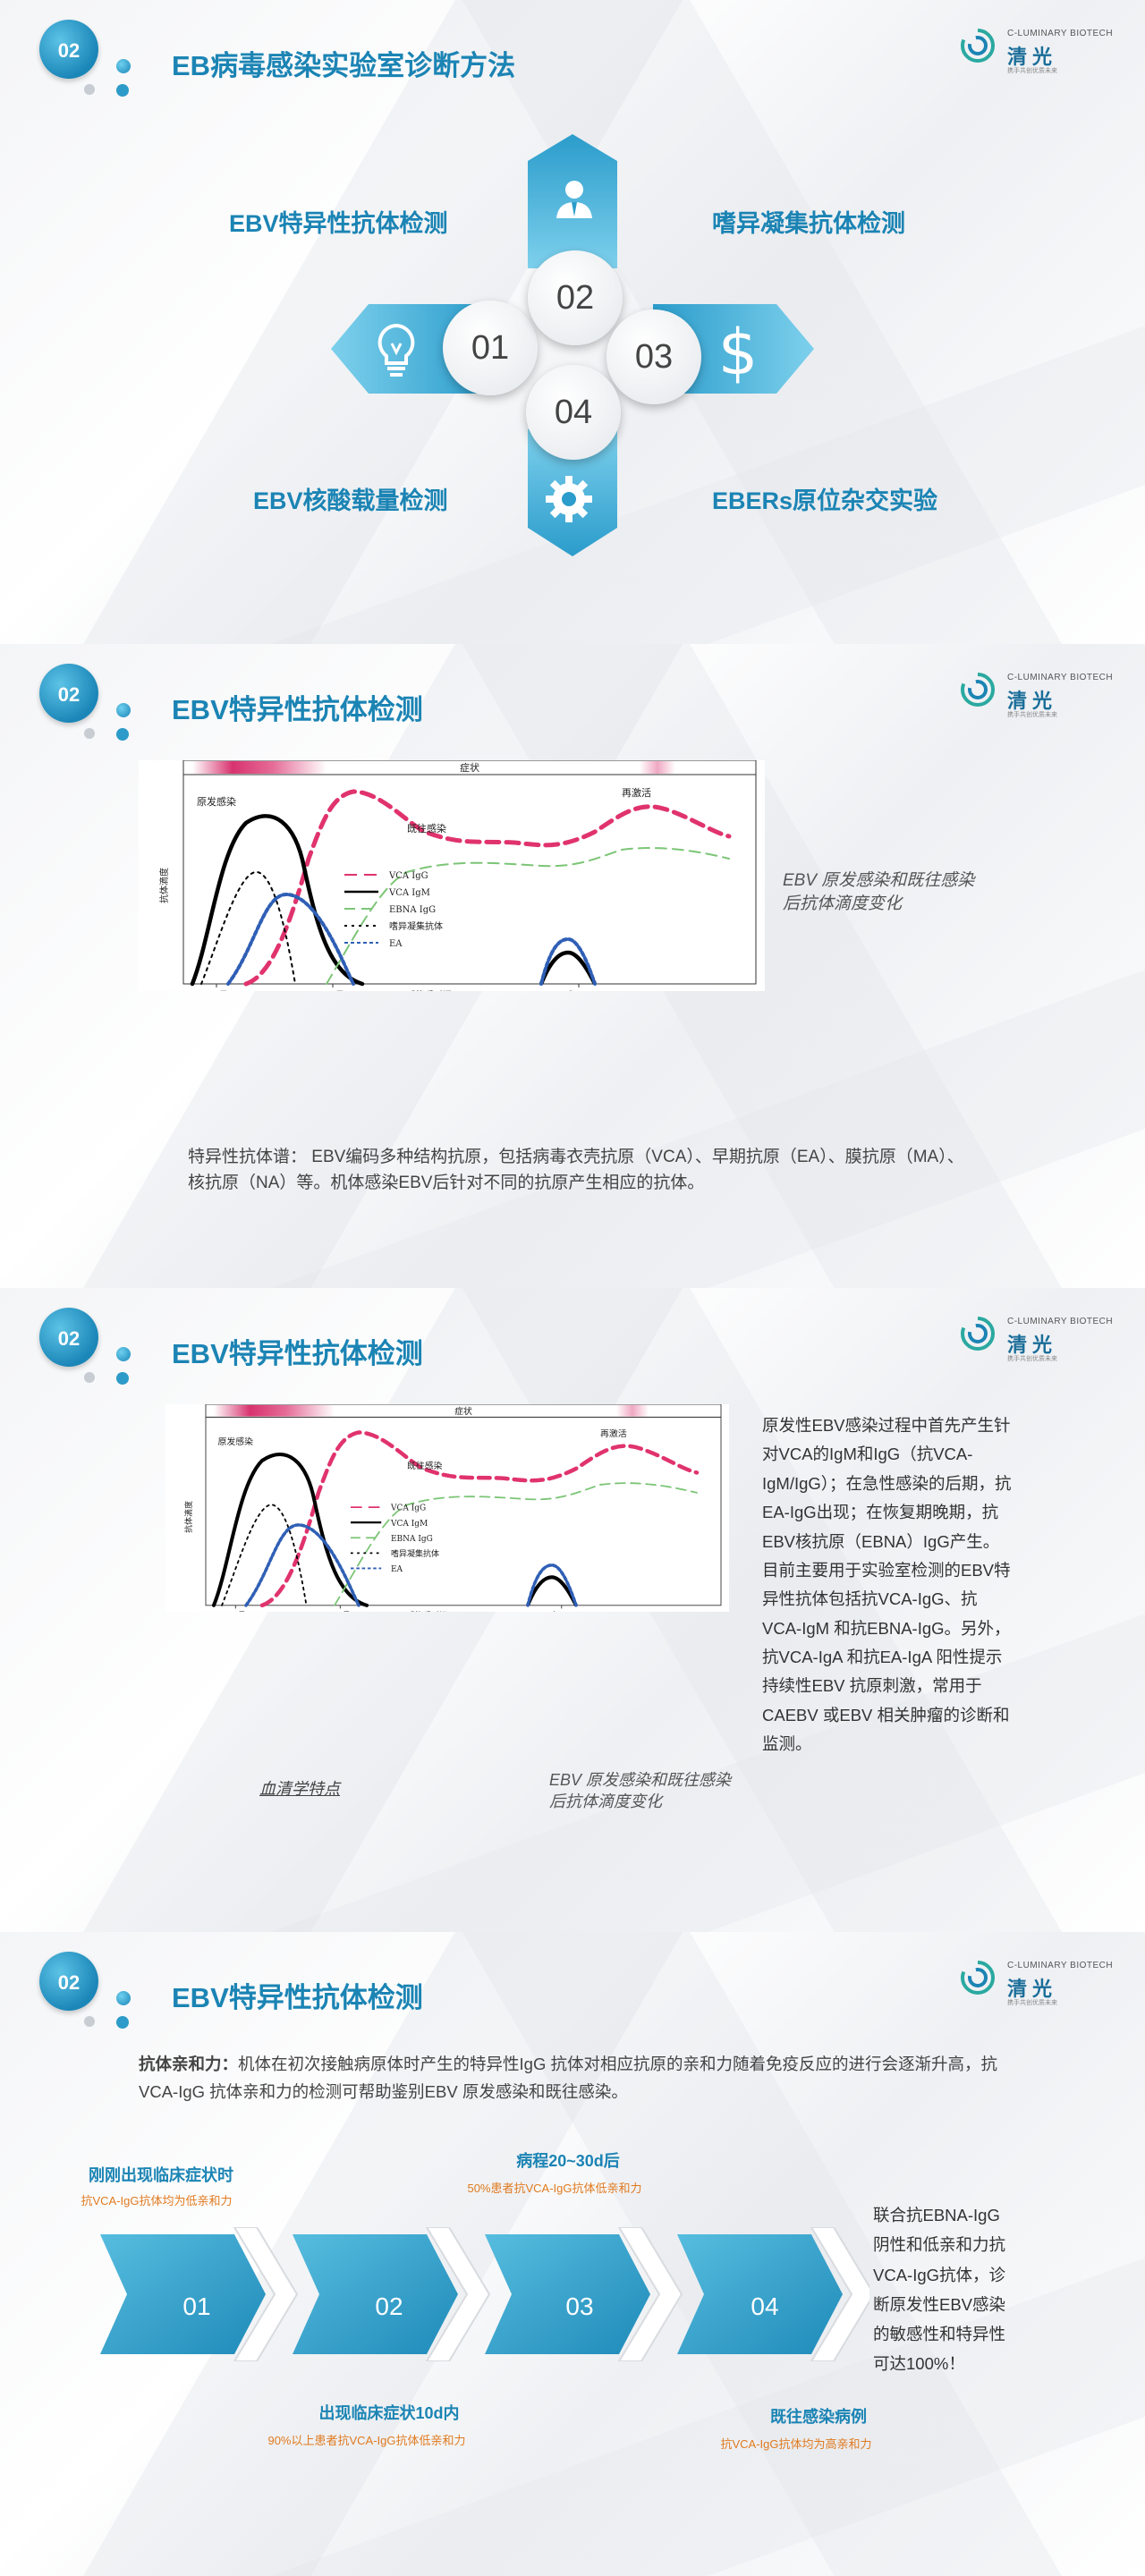 Image resolution: width=1145 pixels, height=2576 pixels. I want to click on step-label-03: 病程20~30d后, so click(568, 2161).